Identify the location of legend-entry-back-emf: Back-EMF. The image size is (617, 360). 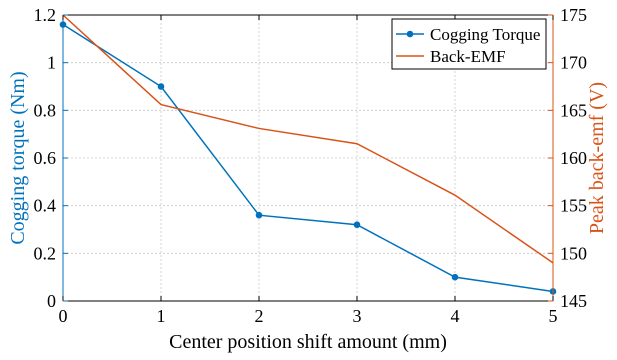
(451, 56).